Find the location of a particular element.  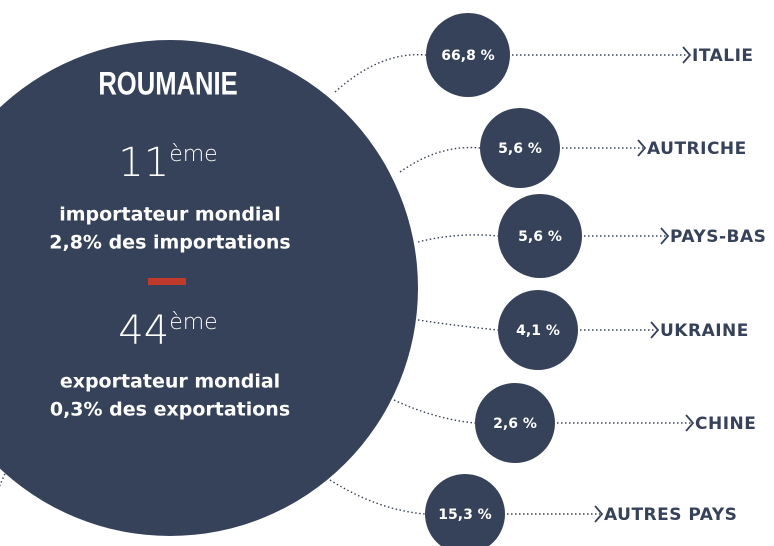

export-line: exportateur mondial is located at coordinates (170, 382).